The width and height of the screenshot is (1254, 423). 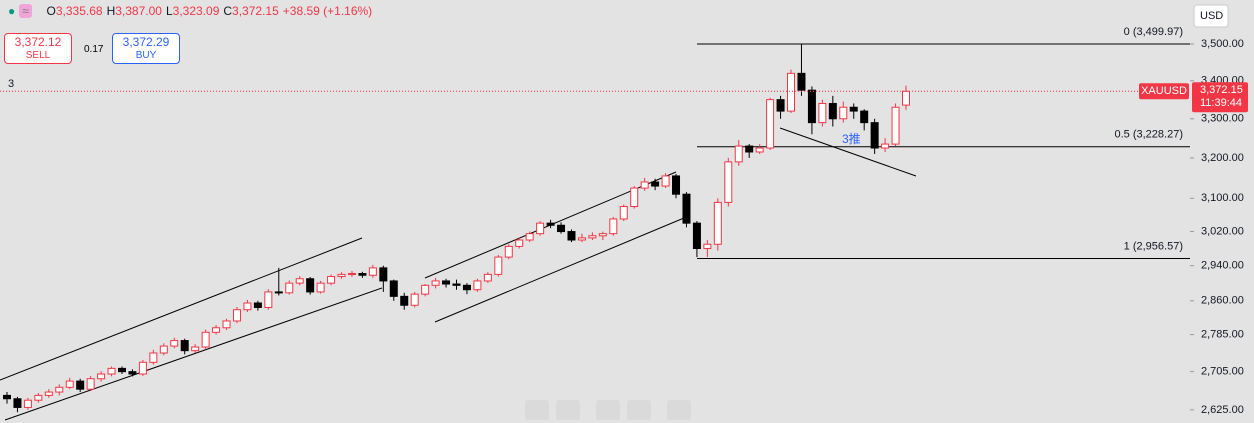 What do you see at coordinates (1222, 231) in the screenshot?
I see `y-tick-label: 3,020.00` at bounding box center [1222, 231].